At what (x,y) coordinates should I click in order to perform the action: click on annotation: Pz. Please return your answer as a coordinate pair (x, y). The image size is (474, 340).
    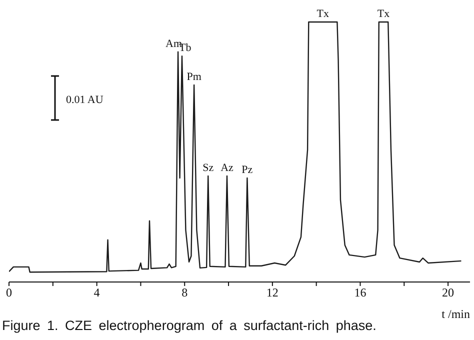
    Looking at the image, I should click on (247, 170).